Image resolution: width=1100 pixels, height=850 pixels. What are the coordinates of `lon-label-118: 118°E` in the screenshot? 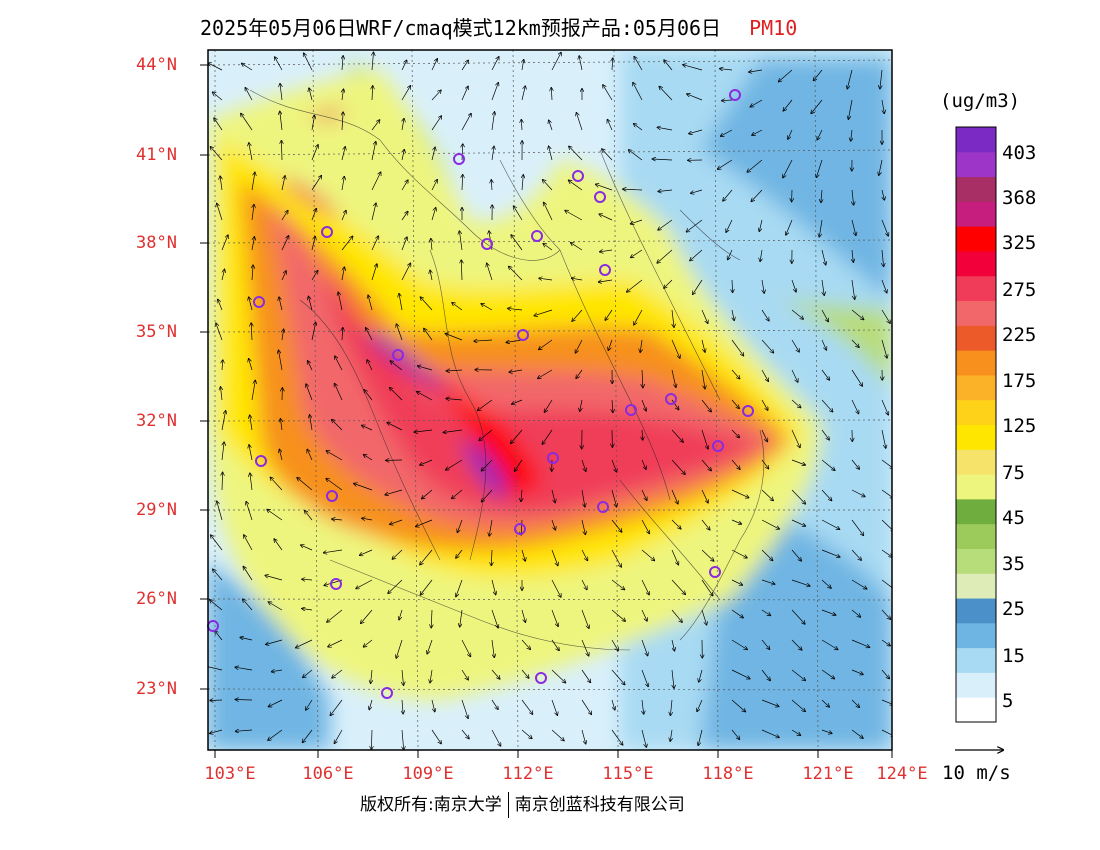 It's located at (728, 774).